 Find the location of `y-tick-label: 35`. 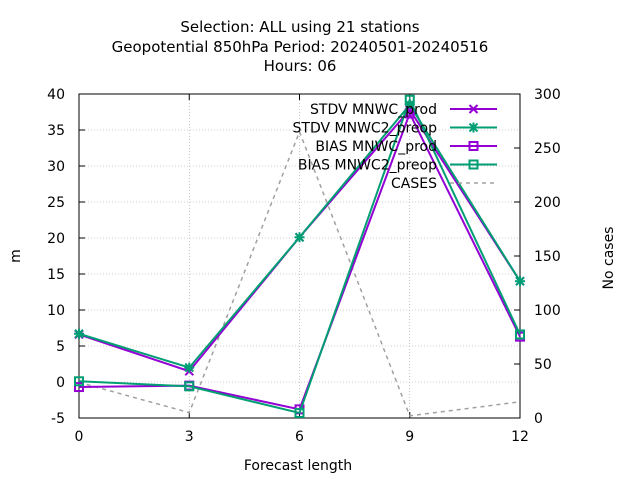

y-tick-label: 35 is located at coordinates (56, 131).